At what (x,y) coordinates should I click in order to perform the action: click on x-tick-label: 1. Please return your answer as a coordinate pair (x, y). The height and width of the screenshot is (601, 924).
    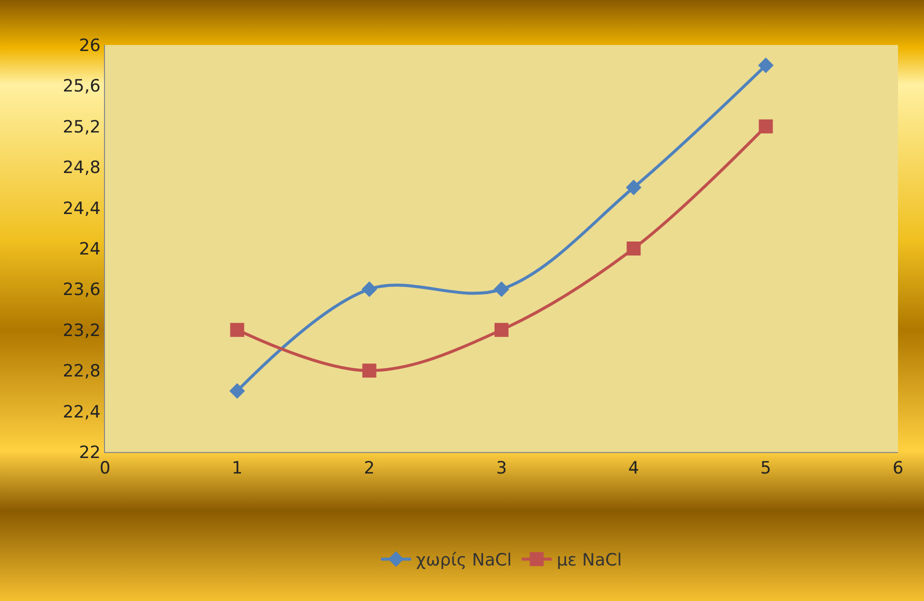
    Looking at the image, I should click on (237, 468).